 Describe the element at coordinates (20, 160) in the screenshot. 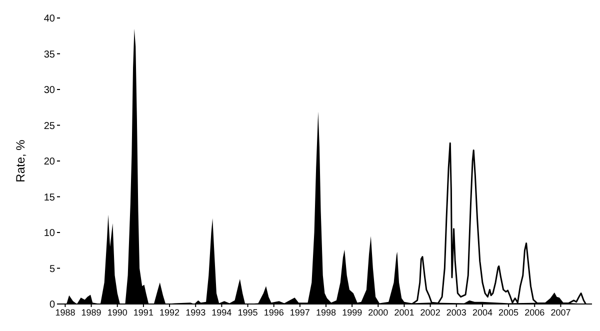

I see `y-axis-title: Rate, %` at that location.